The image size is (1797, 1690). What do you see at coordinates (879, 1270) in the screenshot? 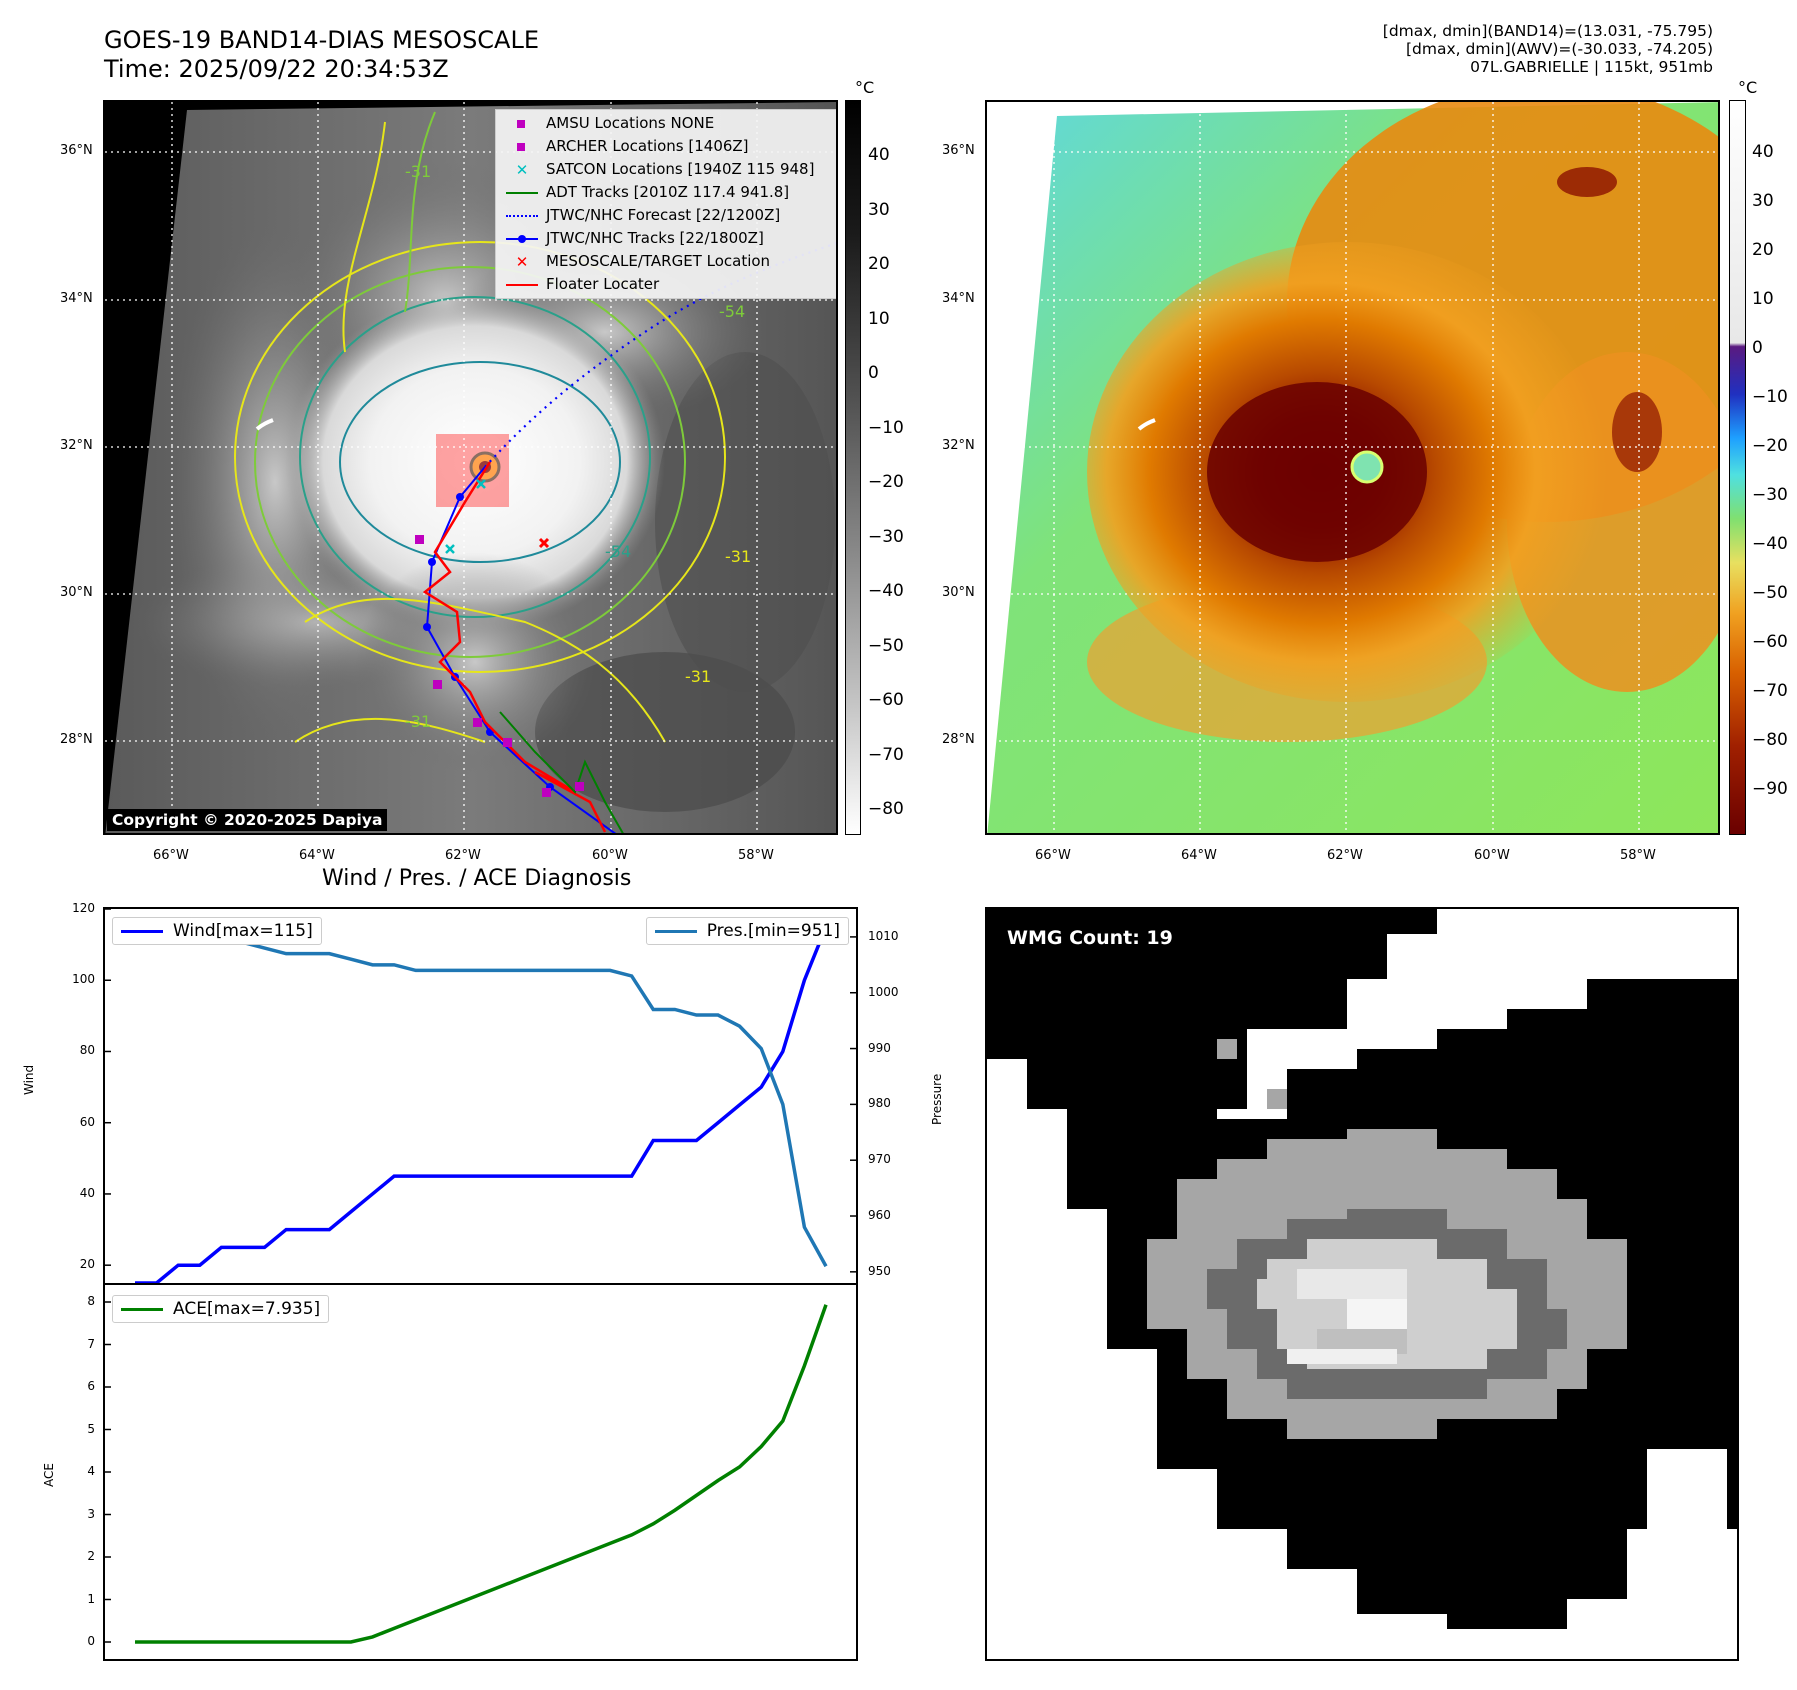
I see `axis-tick-label: 950` at bounding box center [879, 1270].